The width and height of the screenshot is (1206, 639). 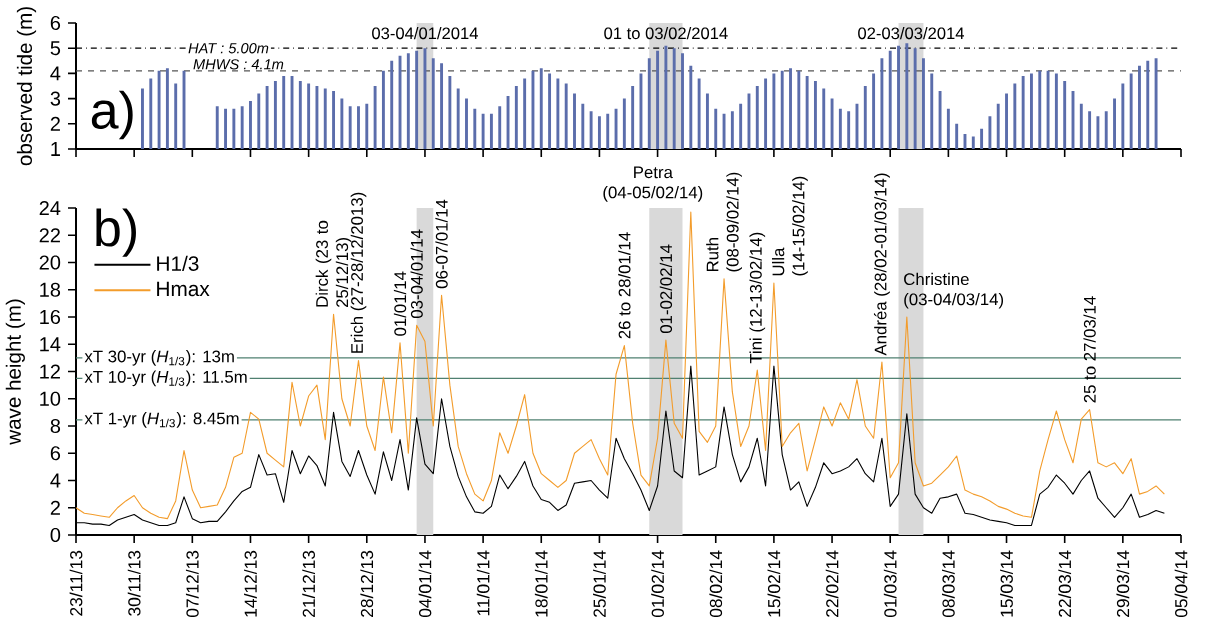 I want to click on x-tick-label: 22/03/14, so click(x=1065, y=583).